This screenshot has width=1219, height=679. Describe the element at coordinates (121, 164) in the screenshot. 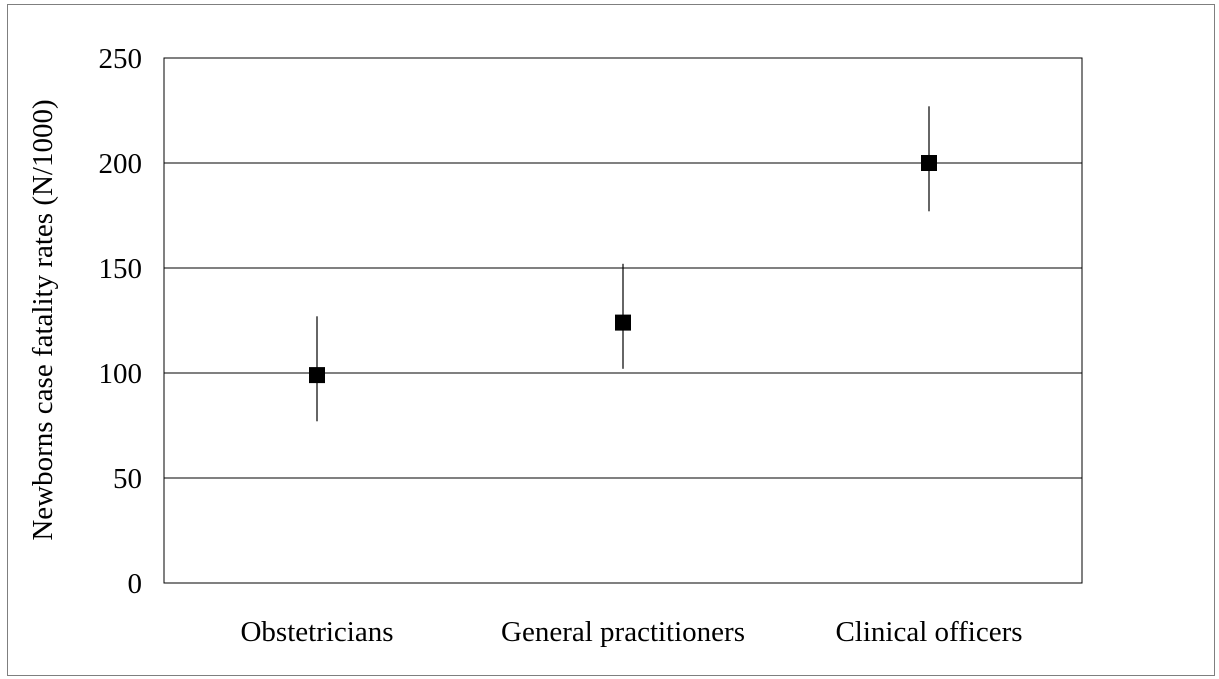

I see `y-tick-label: 200` at that location.